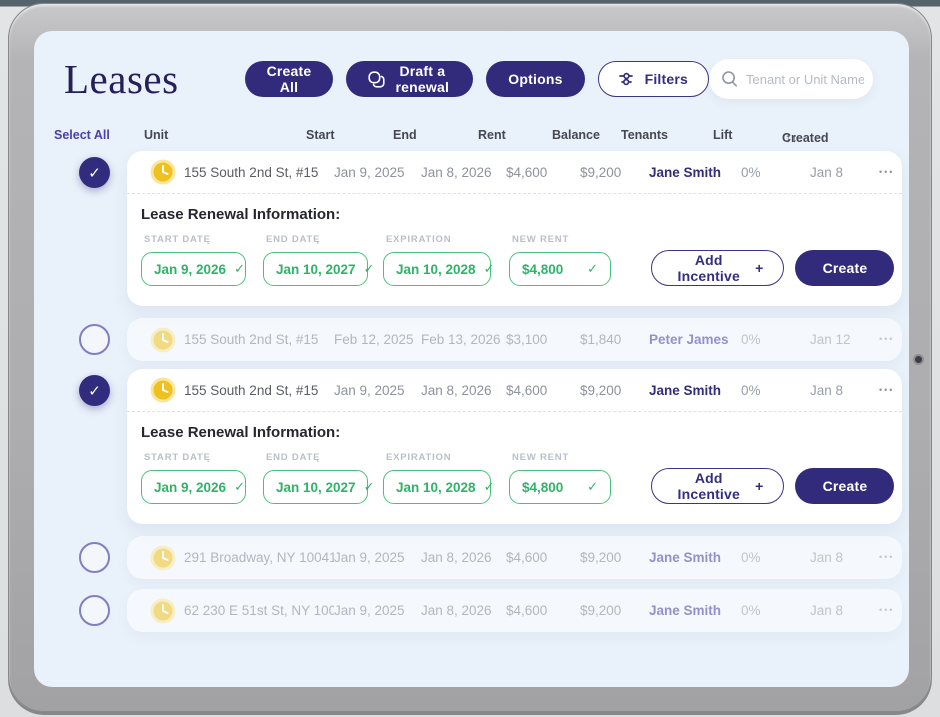 The width and height of the screenshot is (940, 717). I want to click on end-cell: Feb 13, 2026, so click(461, 339).